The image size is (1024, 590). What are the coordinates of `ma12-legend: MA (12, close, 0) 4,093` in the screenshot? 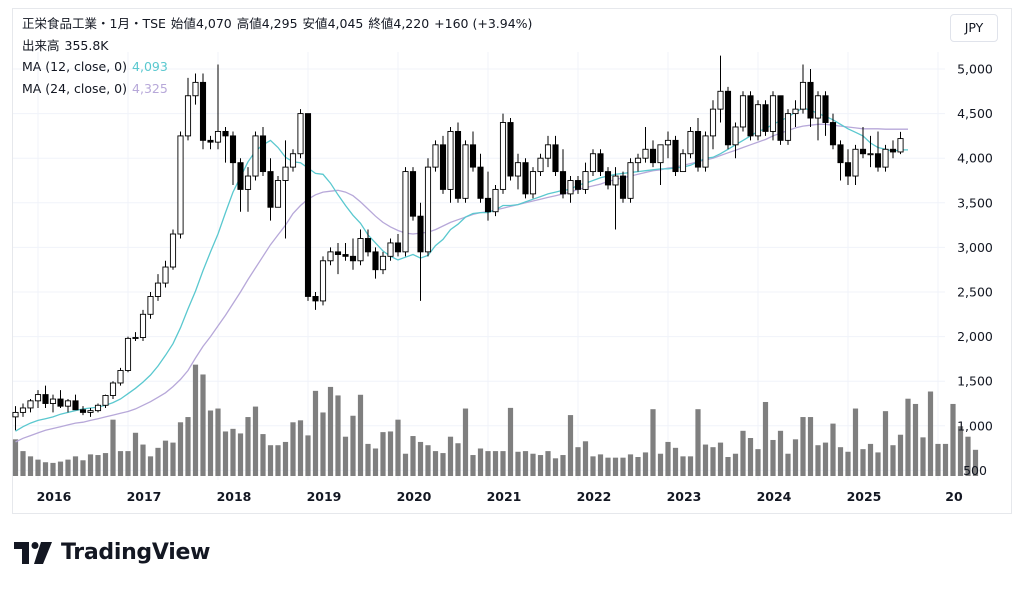 It's located at (95, 66).